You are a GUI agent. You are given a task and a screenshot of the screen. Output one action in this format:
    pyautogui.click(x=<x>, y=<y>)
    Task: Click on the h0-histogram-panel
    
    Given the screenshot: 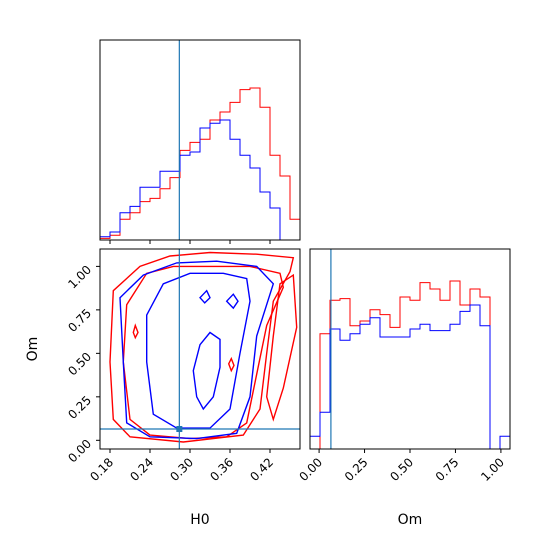 What is the action you would take?
    pyautogui.click(x=200, y=141)
    